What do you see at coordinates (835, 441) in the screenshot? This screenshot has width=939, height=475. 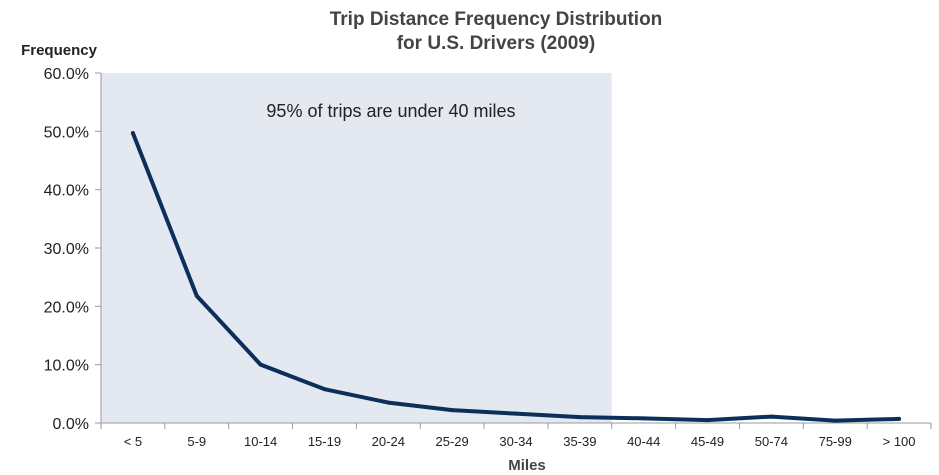 I see `x-tick-label: 75-99` at bounding box center [835, 441].